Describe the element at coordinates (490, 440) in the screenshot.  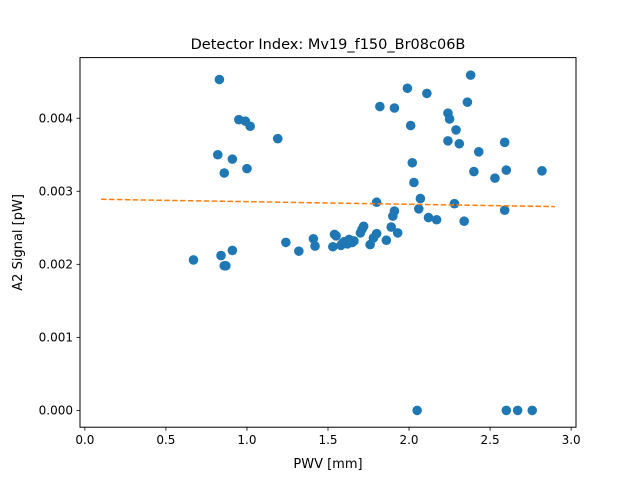
I see `x-tick-label: 2.5` at that location.